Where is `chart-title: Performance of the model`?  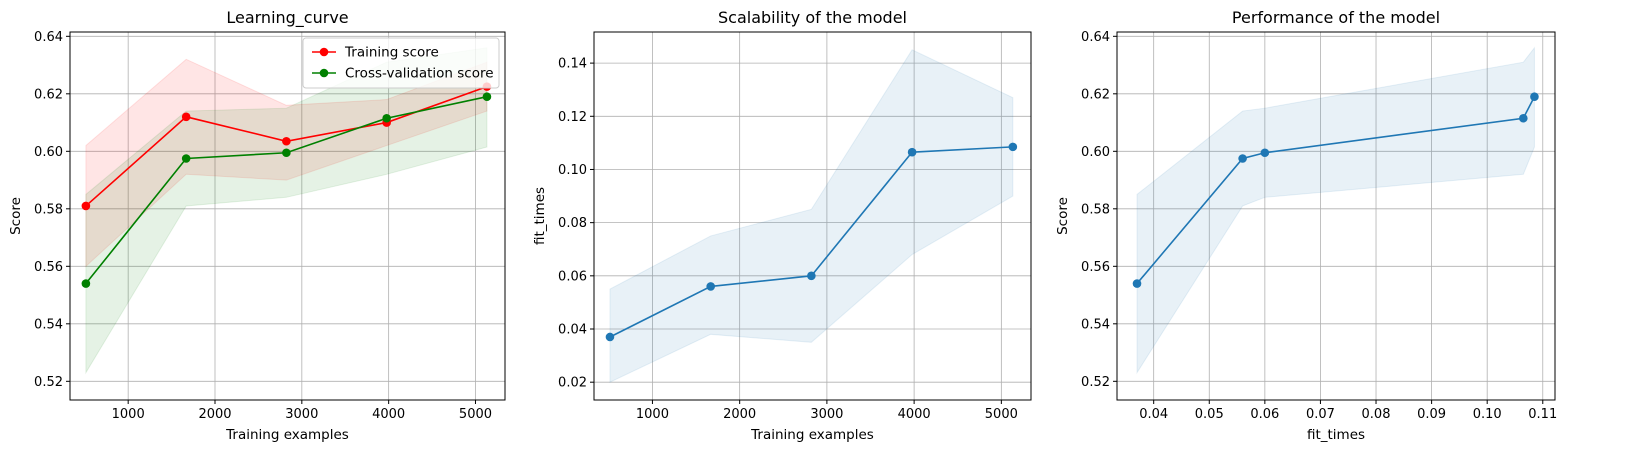 chart-title: Performance of the model is located at coordinates (1336, 17).